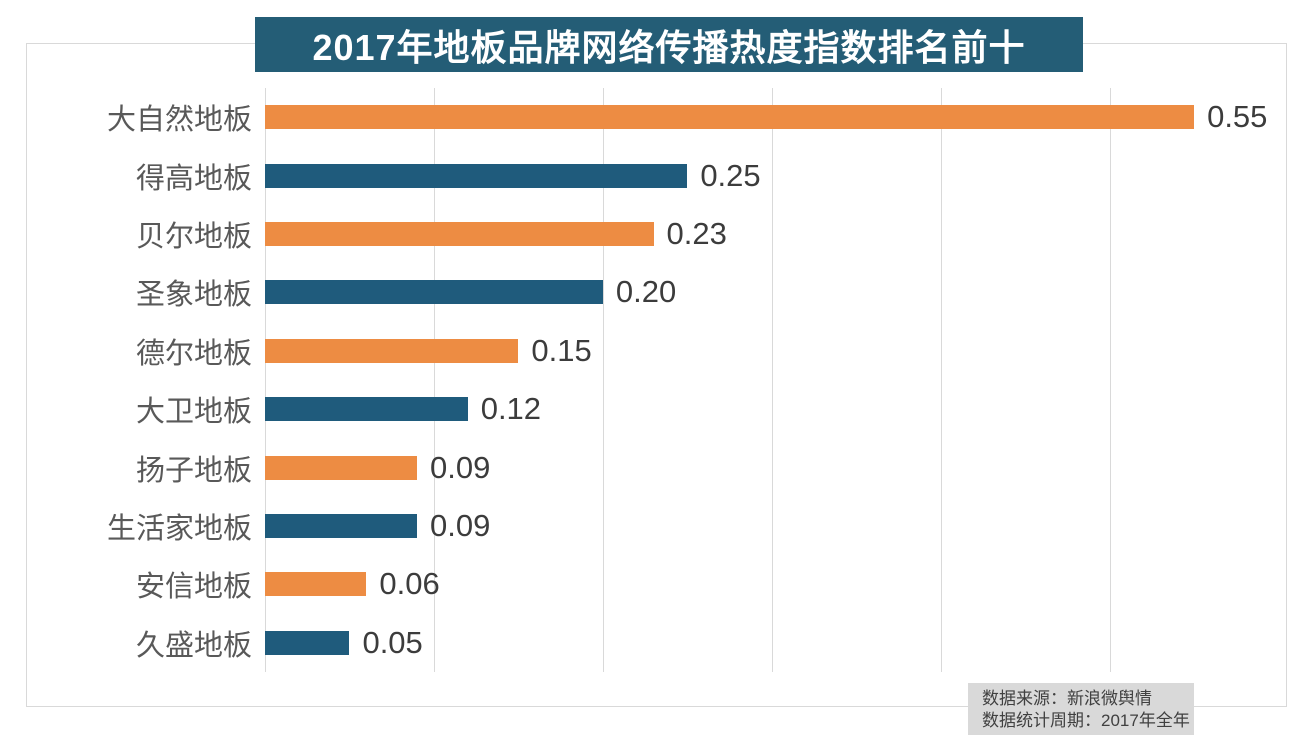  What do you see at coordinates (772, 380) in the screenshot?
I see `gridline-0.3` at bounding box center [772, 380].